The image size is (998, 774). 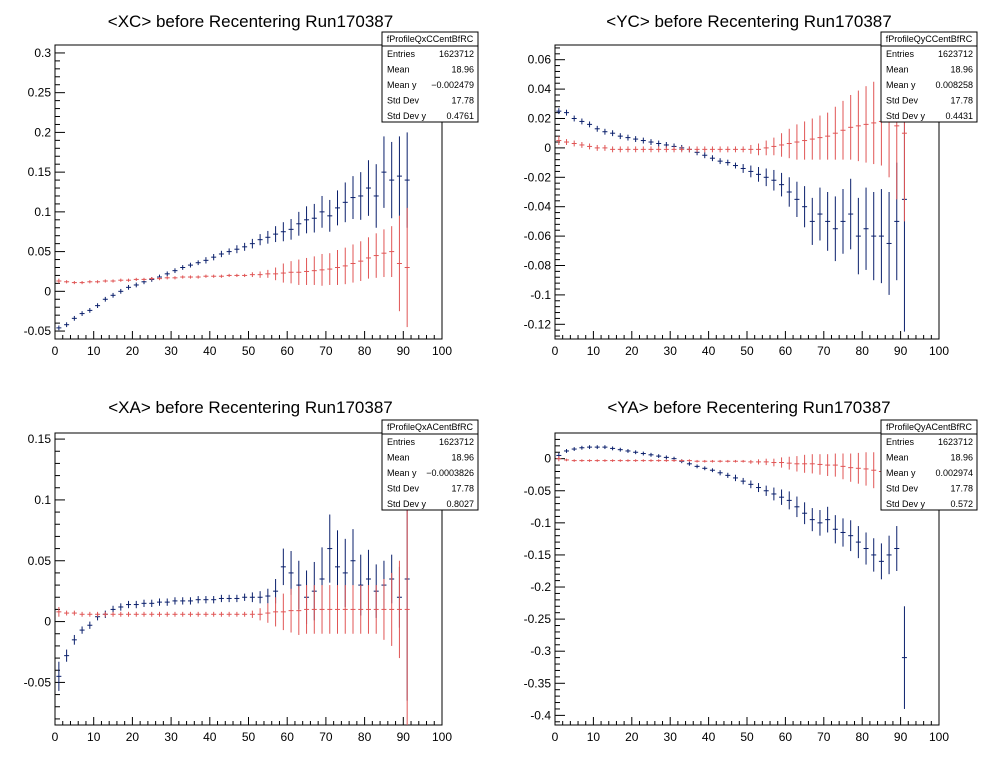 What do you see at coordinates (460, 116) in the screenshot?
I see `stats-value: 0.4761` at bounding box center [460, 116].